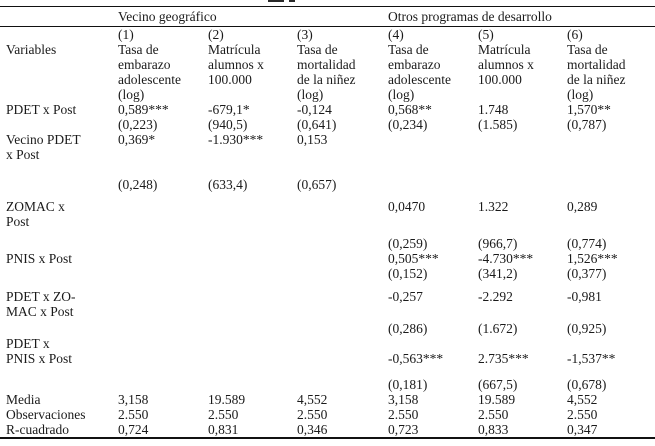 The image size is (655, 446). I want to click on row-label: MAC x Post, so click(40, 311).